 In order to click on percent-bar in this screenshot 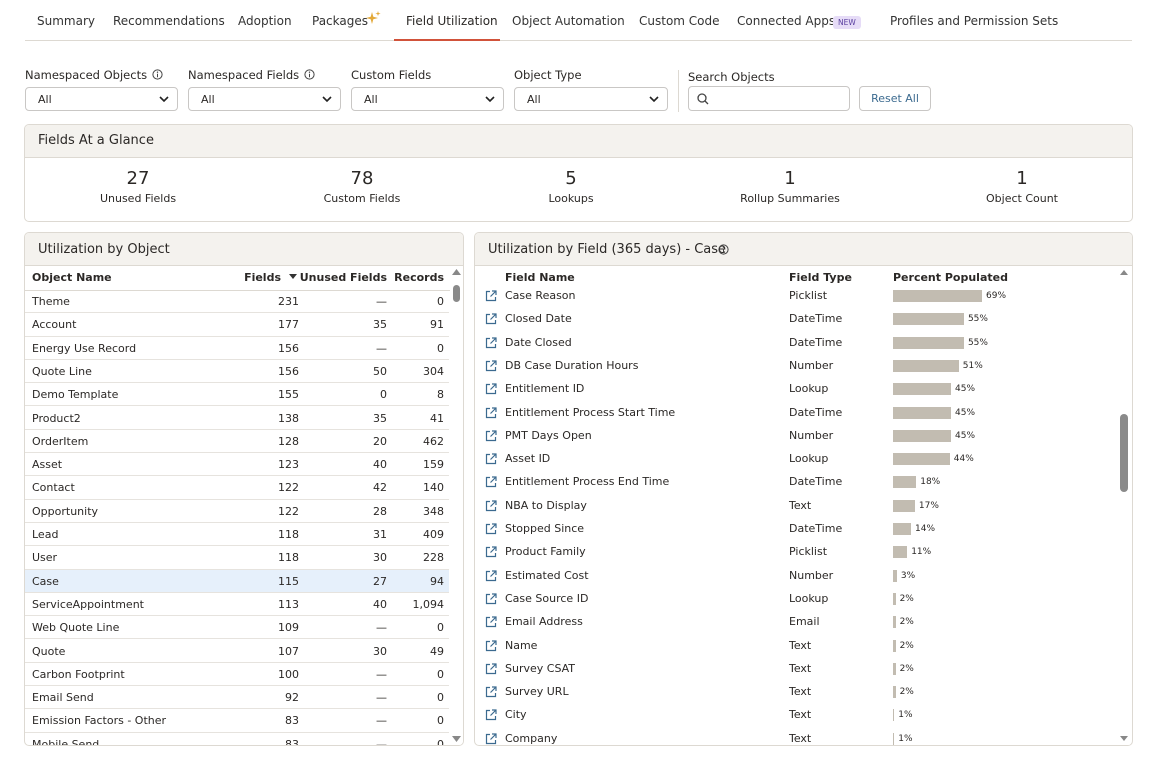, I will do `click(922, 413)`.